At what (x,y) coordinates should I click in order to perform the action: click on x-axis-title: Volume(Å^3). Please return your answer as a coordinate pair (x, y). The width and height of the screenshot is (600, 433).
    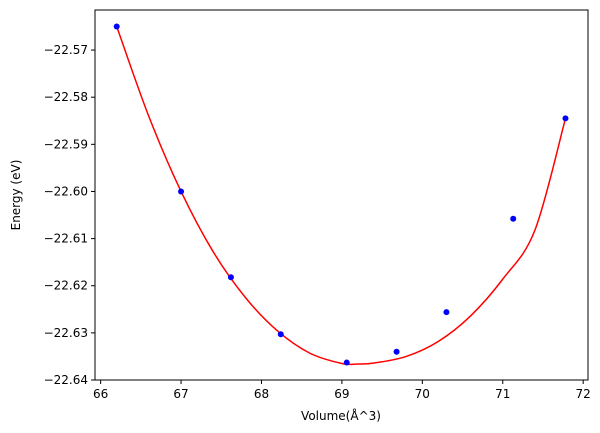
    Looking at the image, I should click on (341, 415).